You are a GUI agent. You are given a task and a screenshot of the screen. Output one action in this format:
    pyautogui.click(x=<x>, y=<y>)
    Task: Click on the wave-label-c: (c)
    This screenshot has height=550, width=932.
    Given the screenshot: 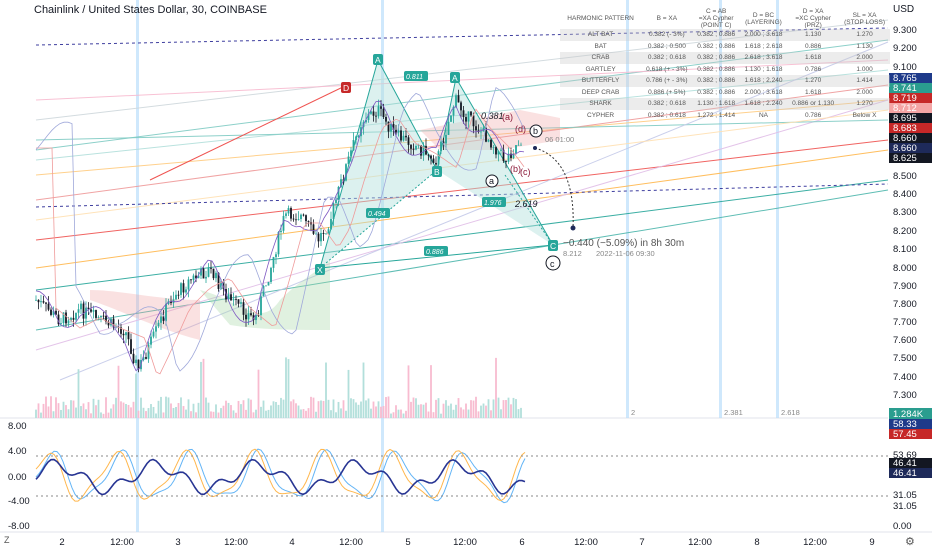 What is the action you would take?
    pyautogui.click(x=525, y=172)
    